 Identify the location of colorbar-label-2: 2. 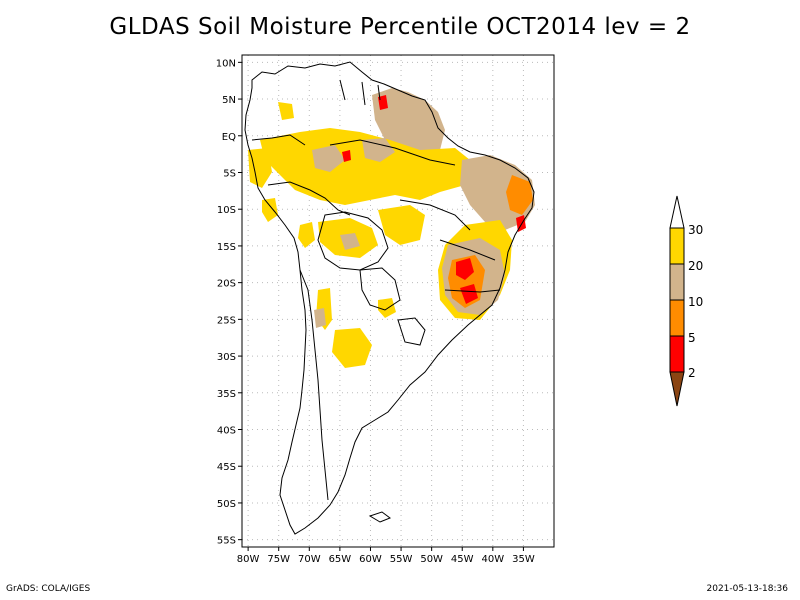
(692, 373).